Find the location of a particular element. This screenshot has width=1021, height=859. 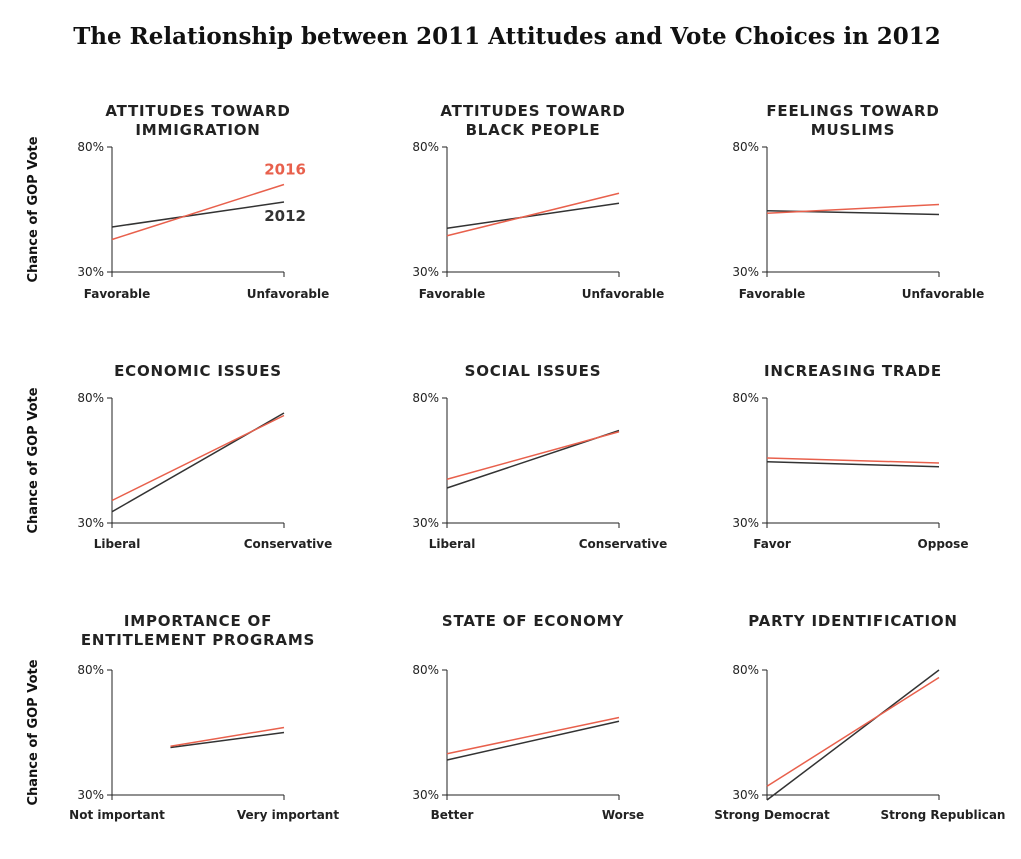

panel-title: FEELINGS TOWARD is located at coordinates (852, 111).